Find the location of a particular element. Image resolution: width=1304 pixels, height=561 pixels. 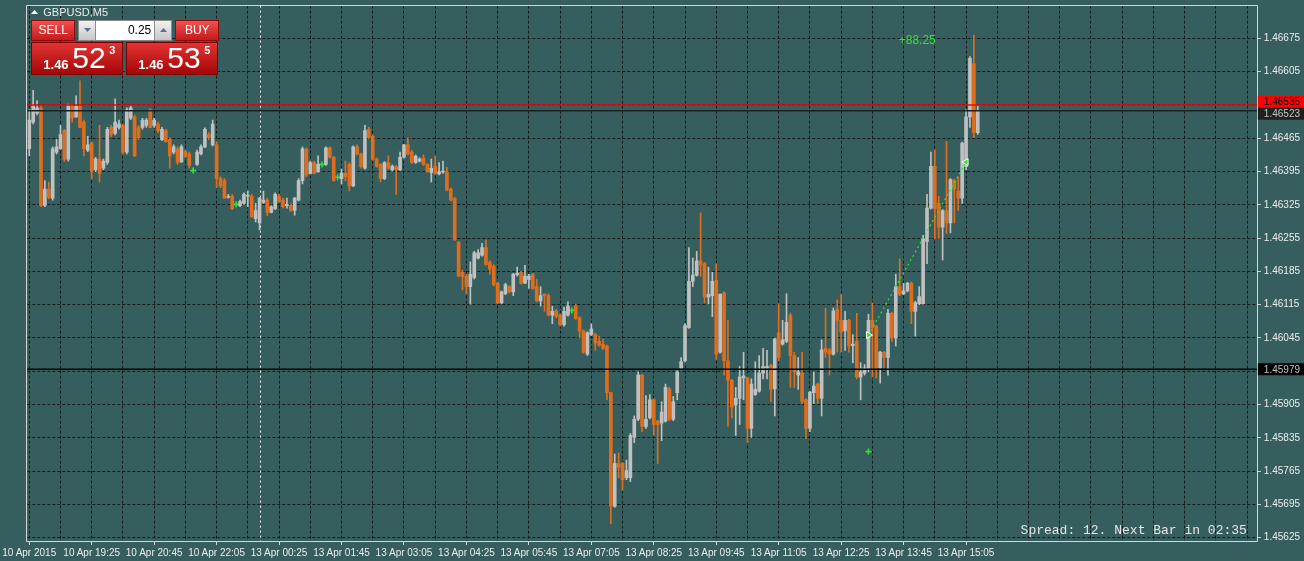

annotation: SELL is located at coordinates (53, 30).